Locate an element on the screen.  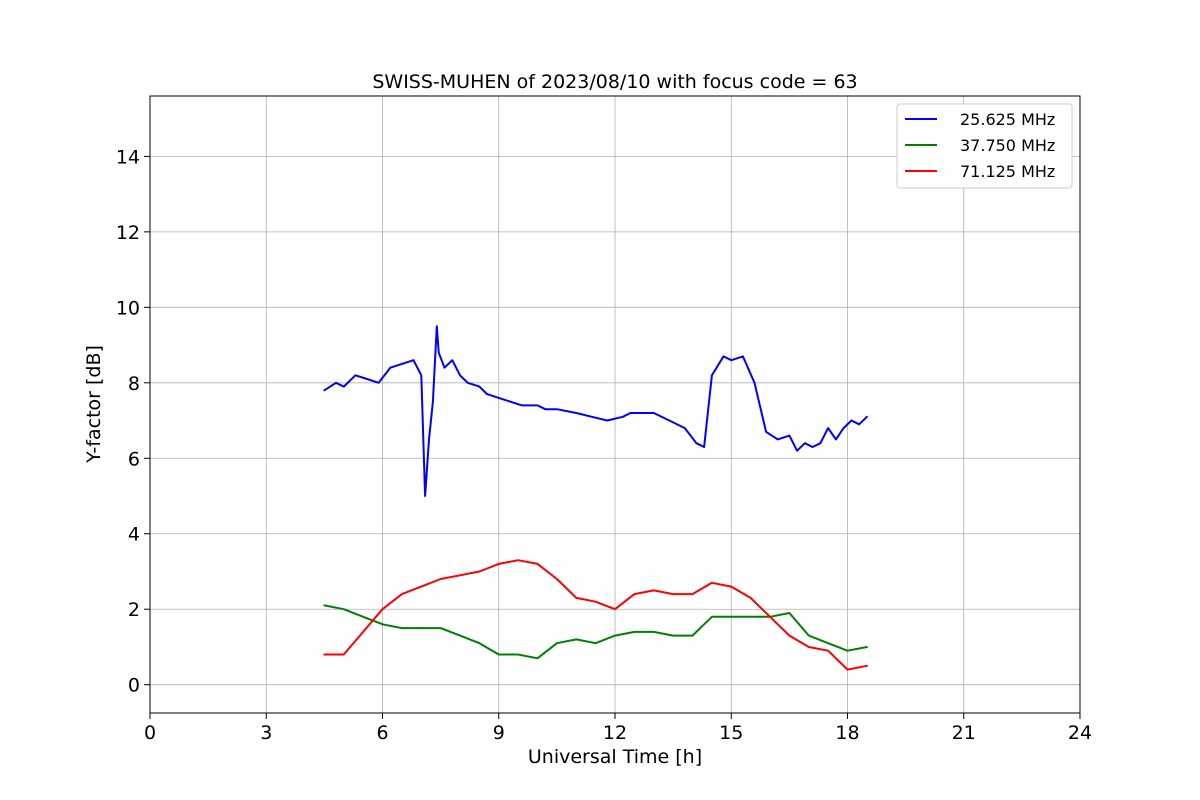
x-tick-label: 24 is located at coordinates (1080, 733).